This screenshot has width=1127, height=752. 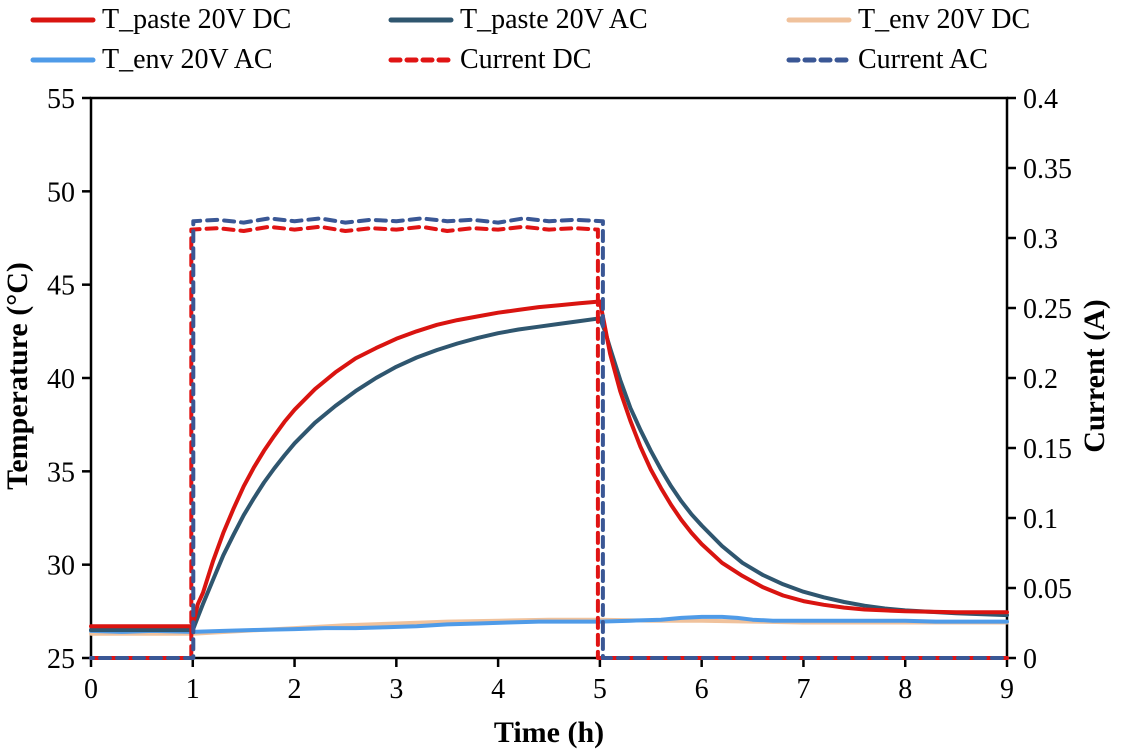 I want to click on x-tick-label: 0, so click(x=91, y=689).